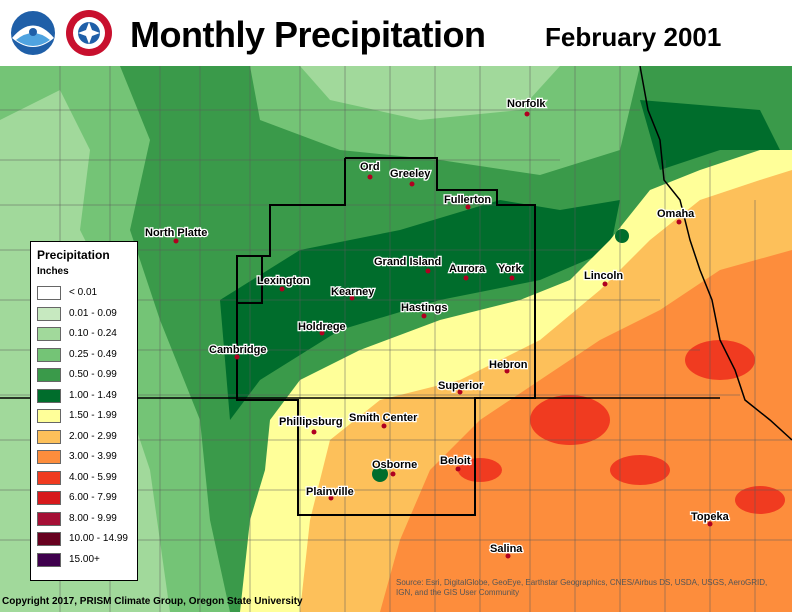  What do you see at coordinates (430, 93) in the screenshot?
I see `precip-zone-010-024-north` at bounding box center [430, 93].